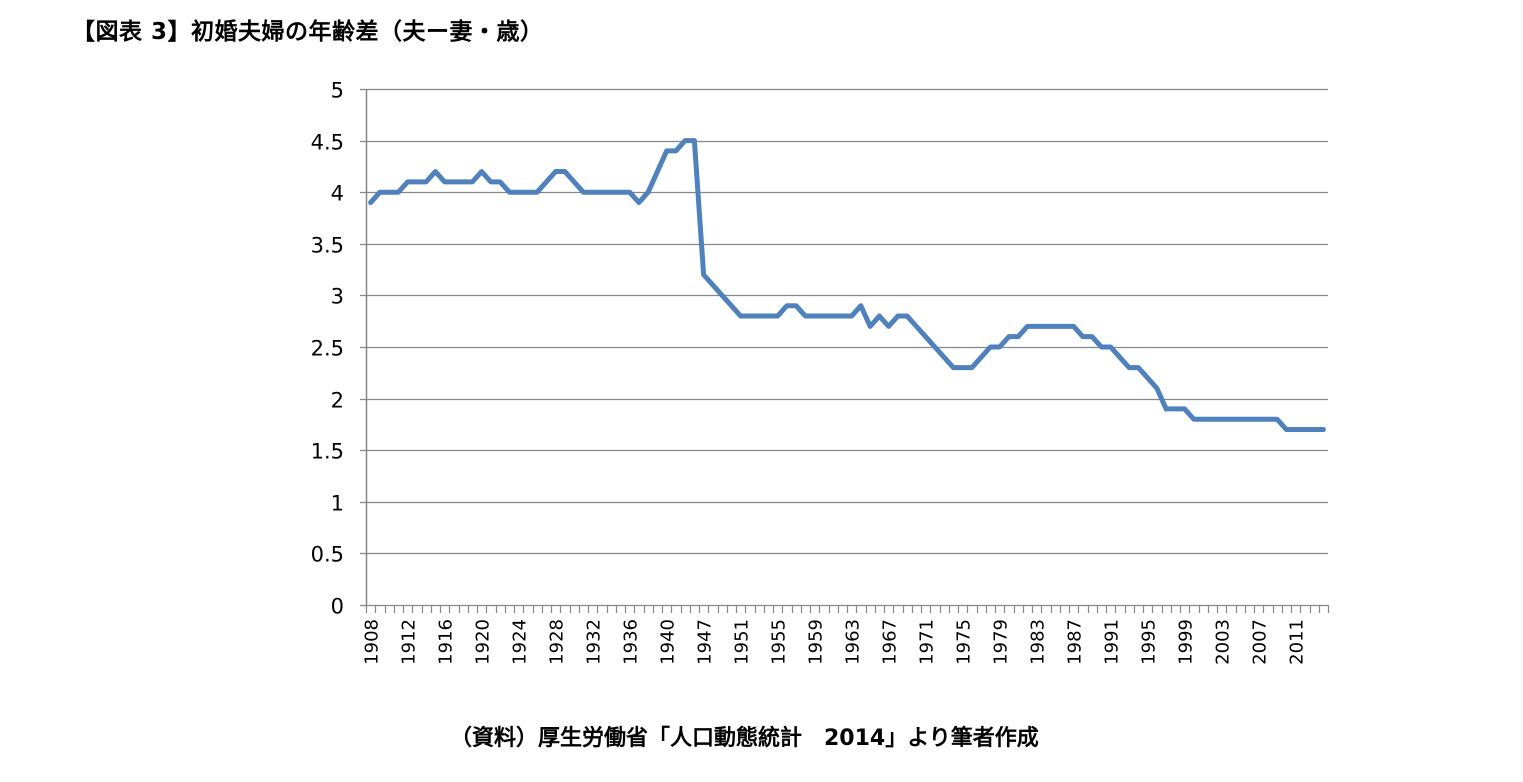  Describe the element at coordinates (1223, 642) in the screenshot. I see `x-tick-label: 2003` at that location.